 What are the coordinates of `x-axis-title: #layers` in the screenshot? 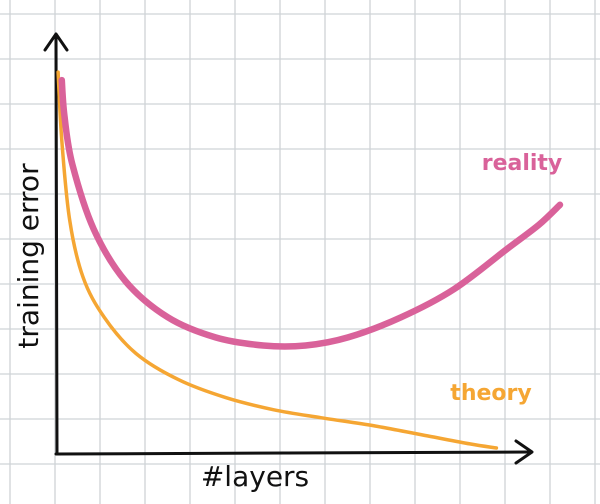 It's located at (255, 476).